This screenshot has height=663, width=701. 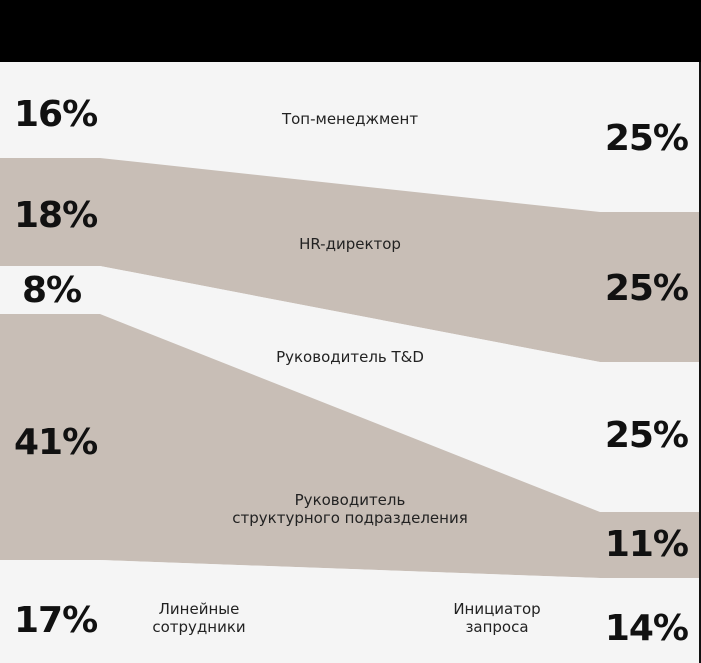 What do you see at coordinates (349, 119) in the screenshot?
I see `category-label: Топ-менеджмент` at bounding box center [349, 119].